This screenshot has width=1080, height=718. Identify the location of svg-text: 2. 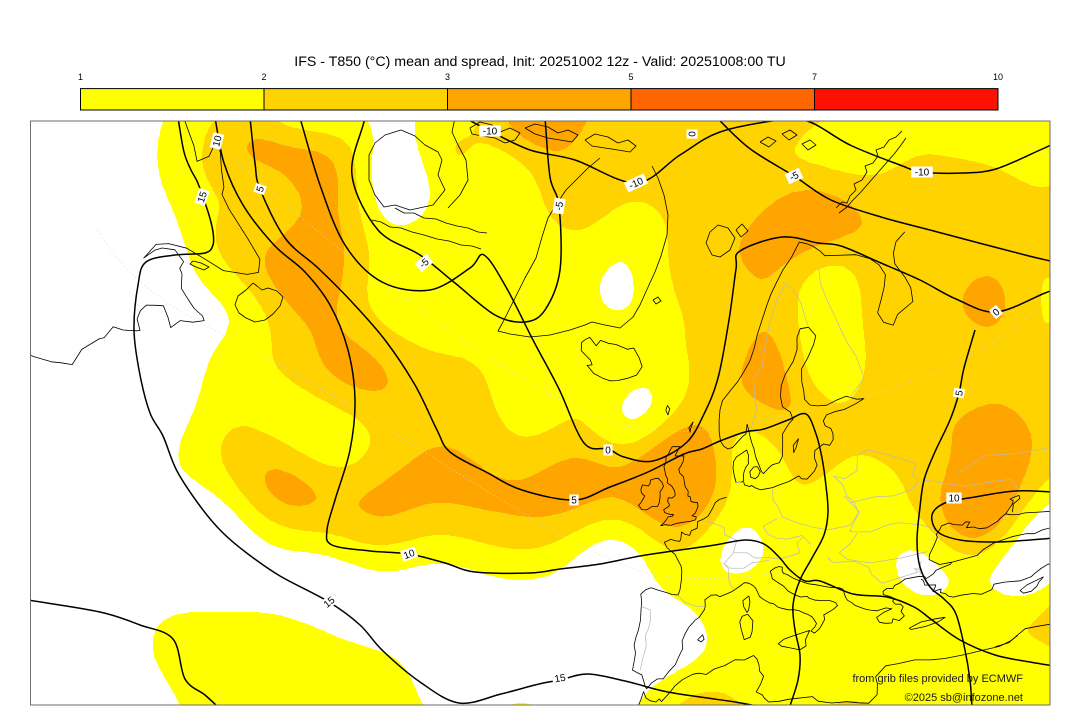
(263, 77).